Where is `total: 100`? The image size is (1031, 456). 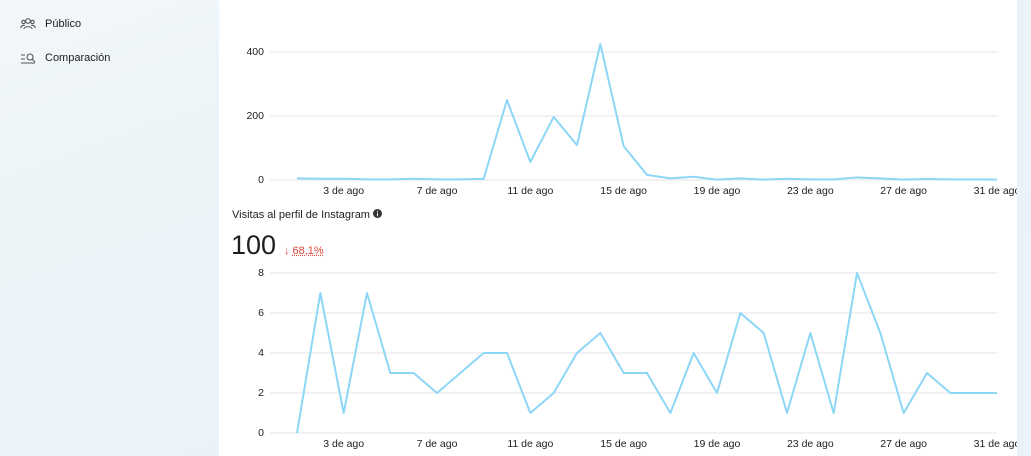
total: 100 is located at coordinates (254, 245).